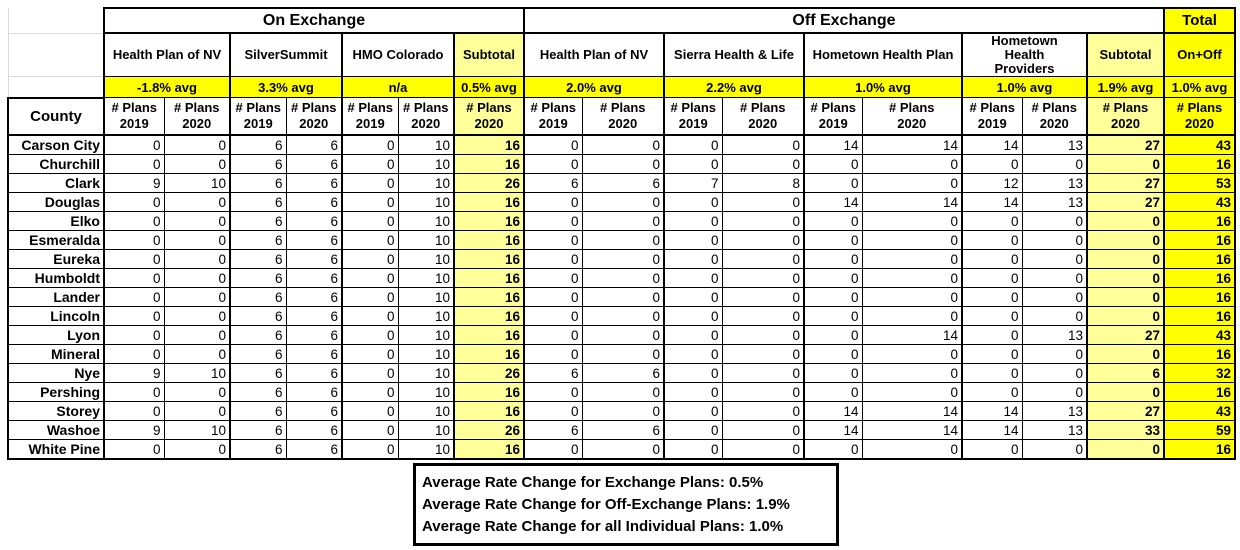 Image resolution: width=1240 pixels, height=550 pixels. What do you see at coordinates (56, 373) in the screenshot?
I see `county-label: Nye` at bounding box center [56, 373].